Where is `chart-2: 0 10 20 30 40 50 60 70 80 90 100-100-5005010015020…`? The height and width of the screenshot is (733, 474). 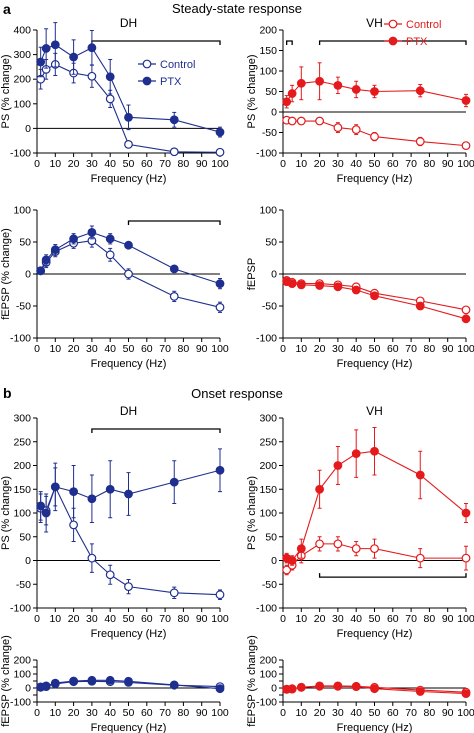 chart-2: 0 10 20 30 40 50 60 70 80 90 100-100-5005010015020… is located at coordinates (360, 100).